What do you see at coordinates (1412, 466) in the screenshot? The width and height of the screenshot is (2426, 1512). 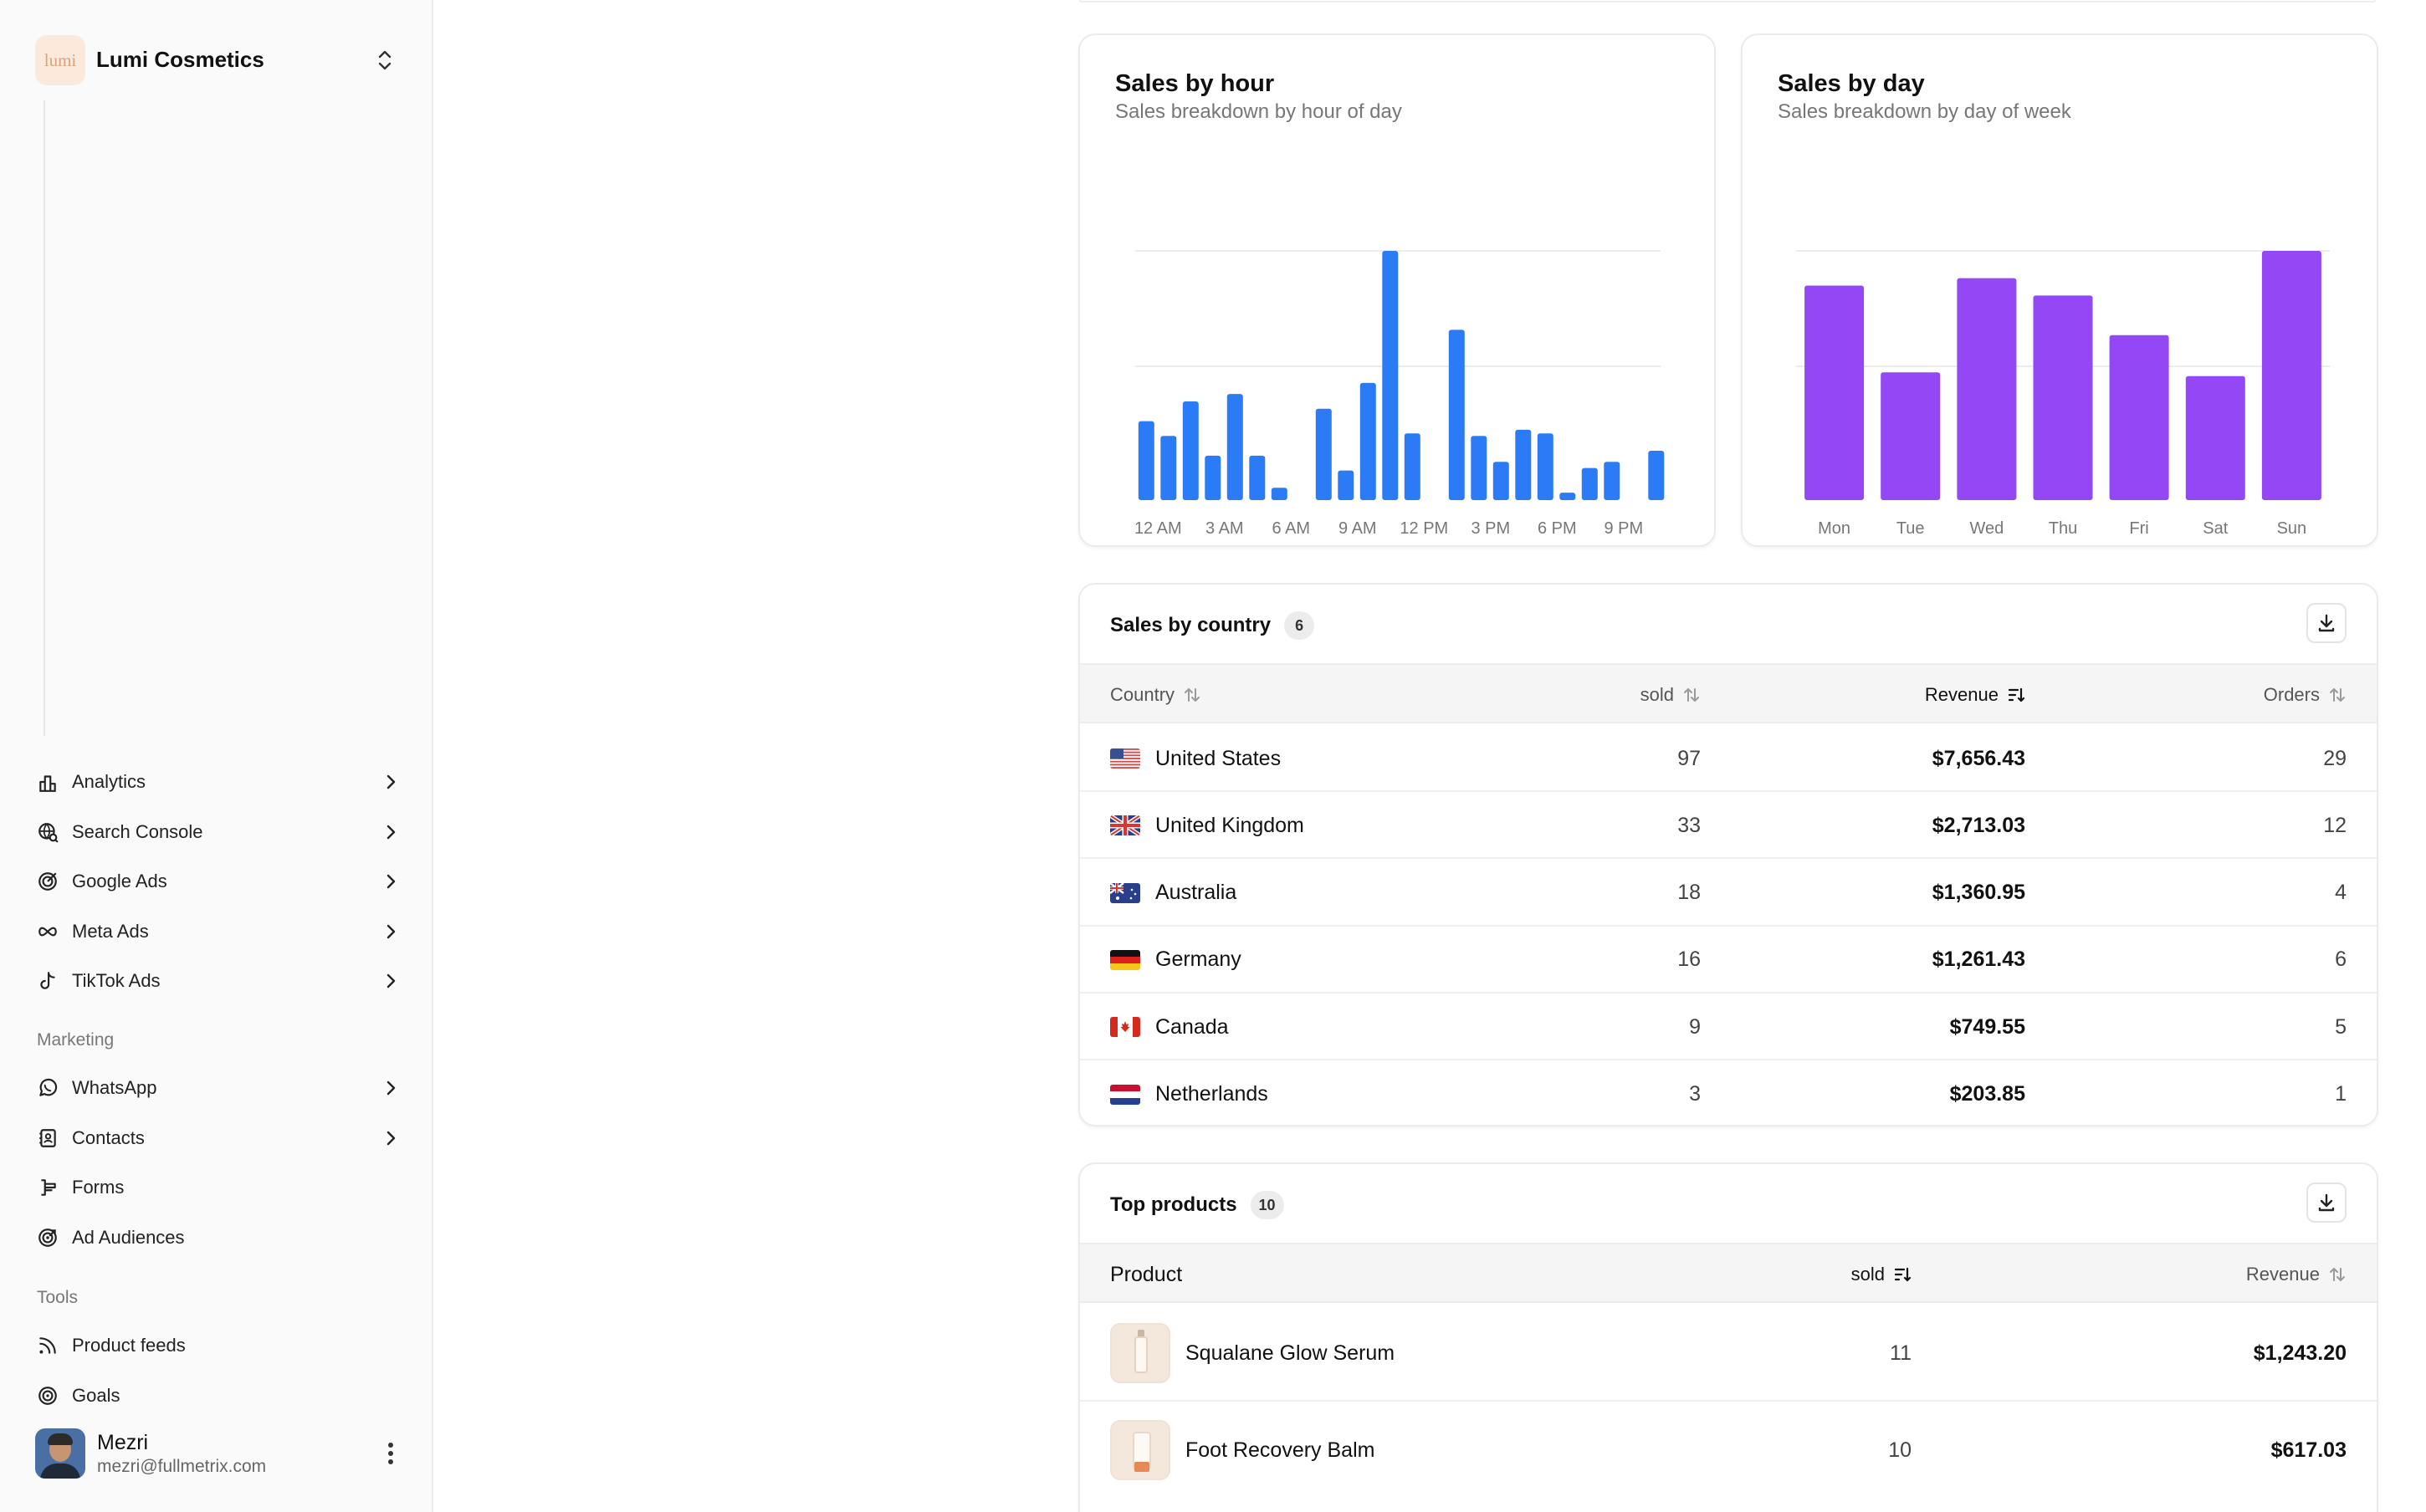 I see `bar-12-pm` at bounding box center [1412, 466].